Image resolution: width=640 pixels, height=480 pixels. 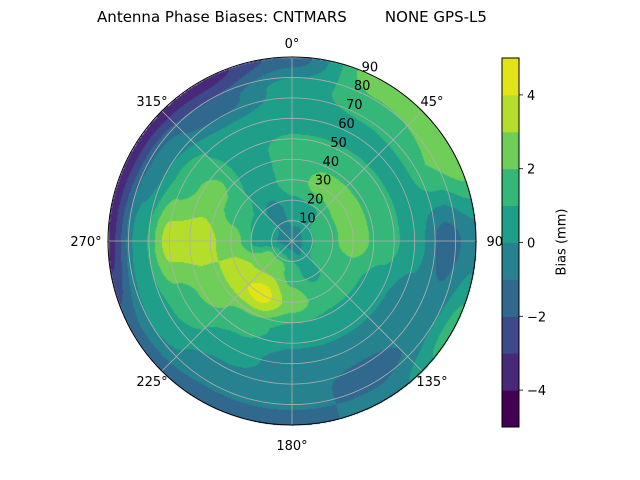 What do you see at coordinates (151, 382) in the screenshot?
I see `angular-tick-label: 225°` at bounding box center [151, 382].